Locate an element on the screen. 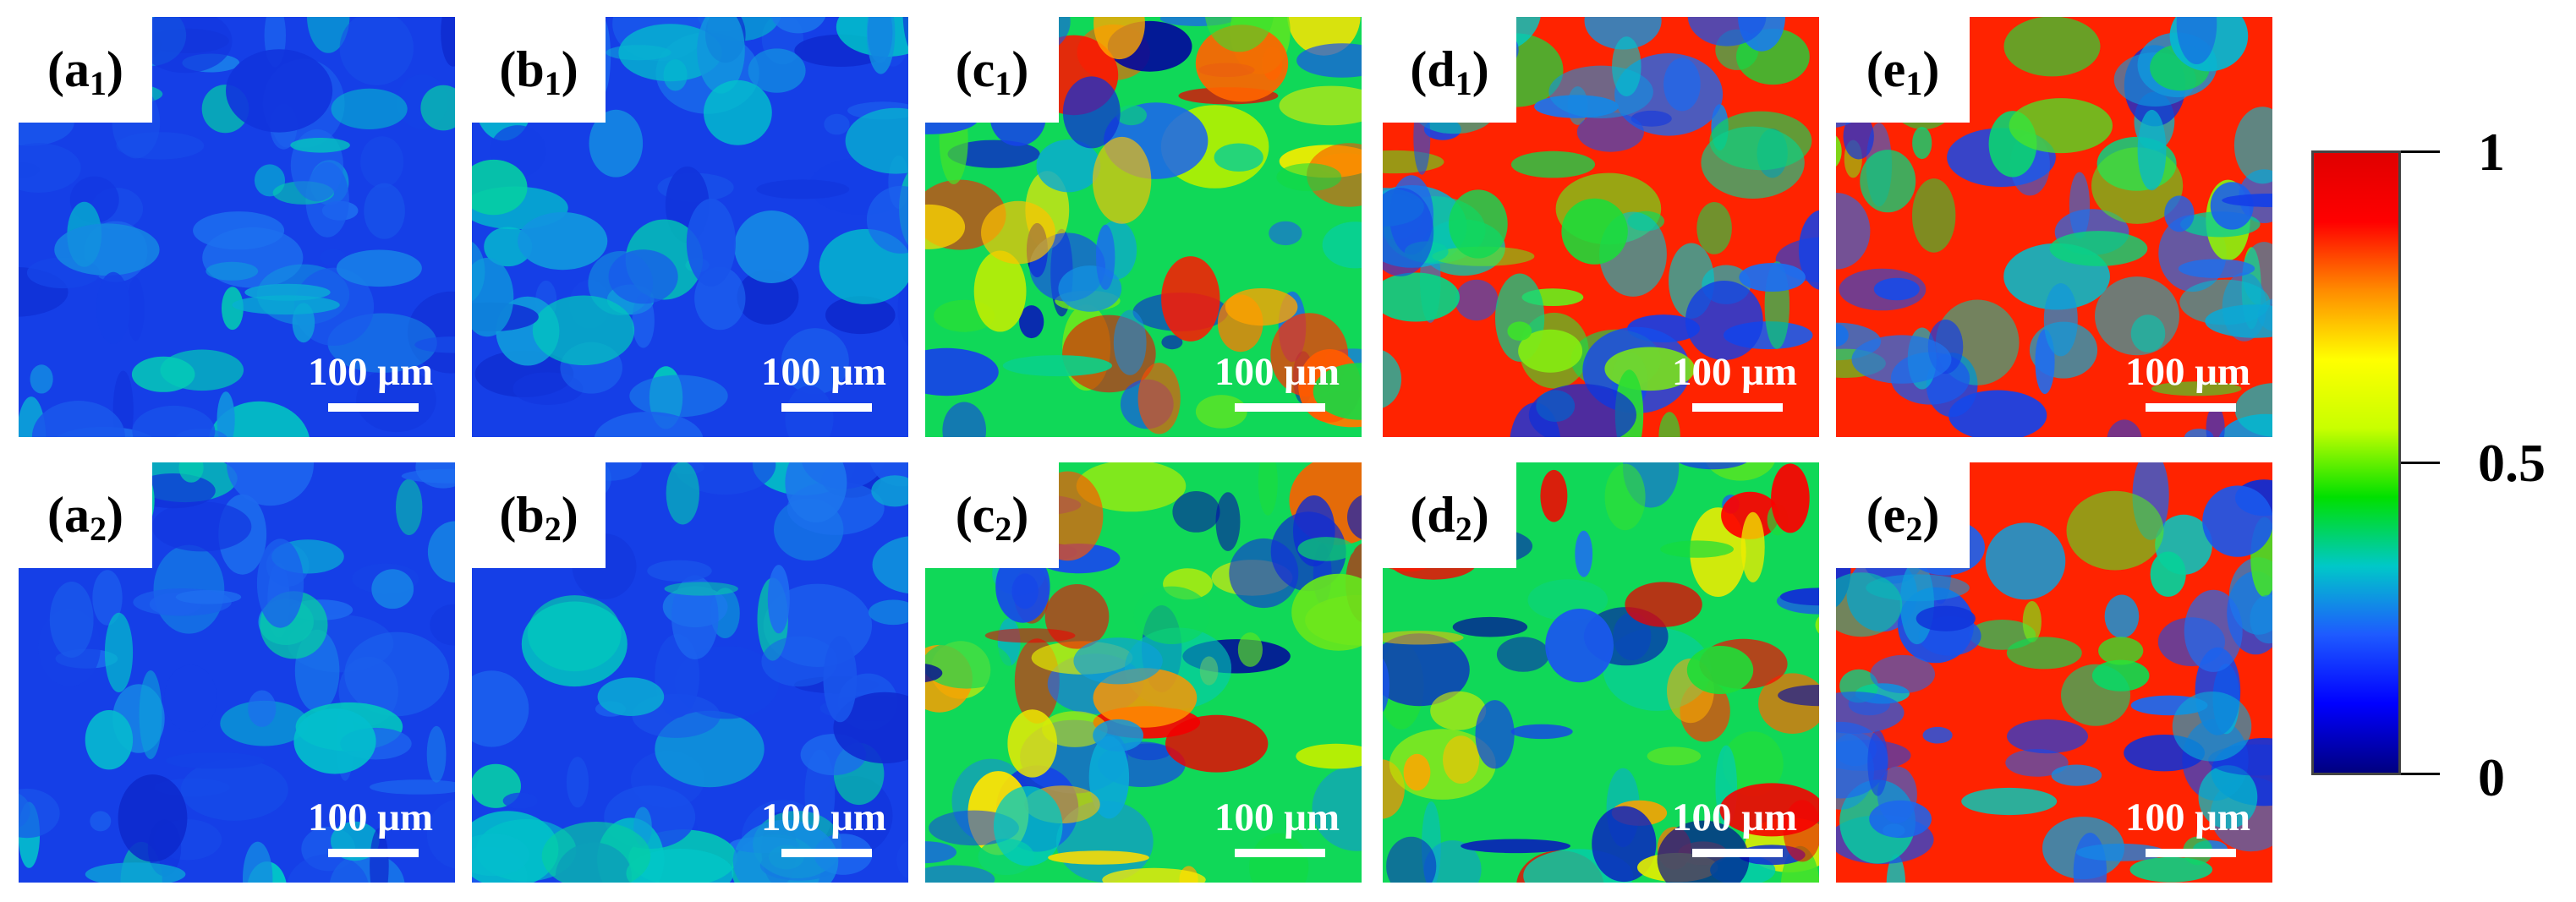  panel-label: (a1) is located at coordinates (85, 70).